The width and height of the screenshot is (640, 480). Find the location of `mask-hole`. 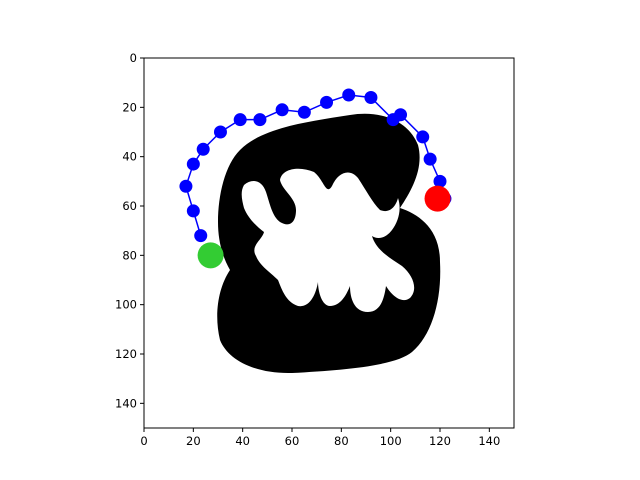

mask-hole is located at coordinates (328, 240).